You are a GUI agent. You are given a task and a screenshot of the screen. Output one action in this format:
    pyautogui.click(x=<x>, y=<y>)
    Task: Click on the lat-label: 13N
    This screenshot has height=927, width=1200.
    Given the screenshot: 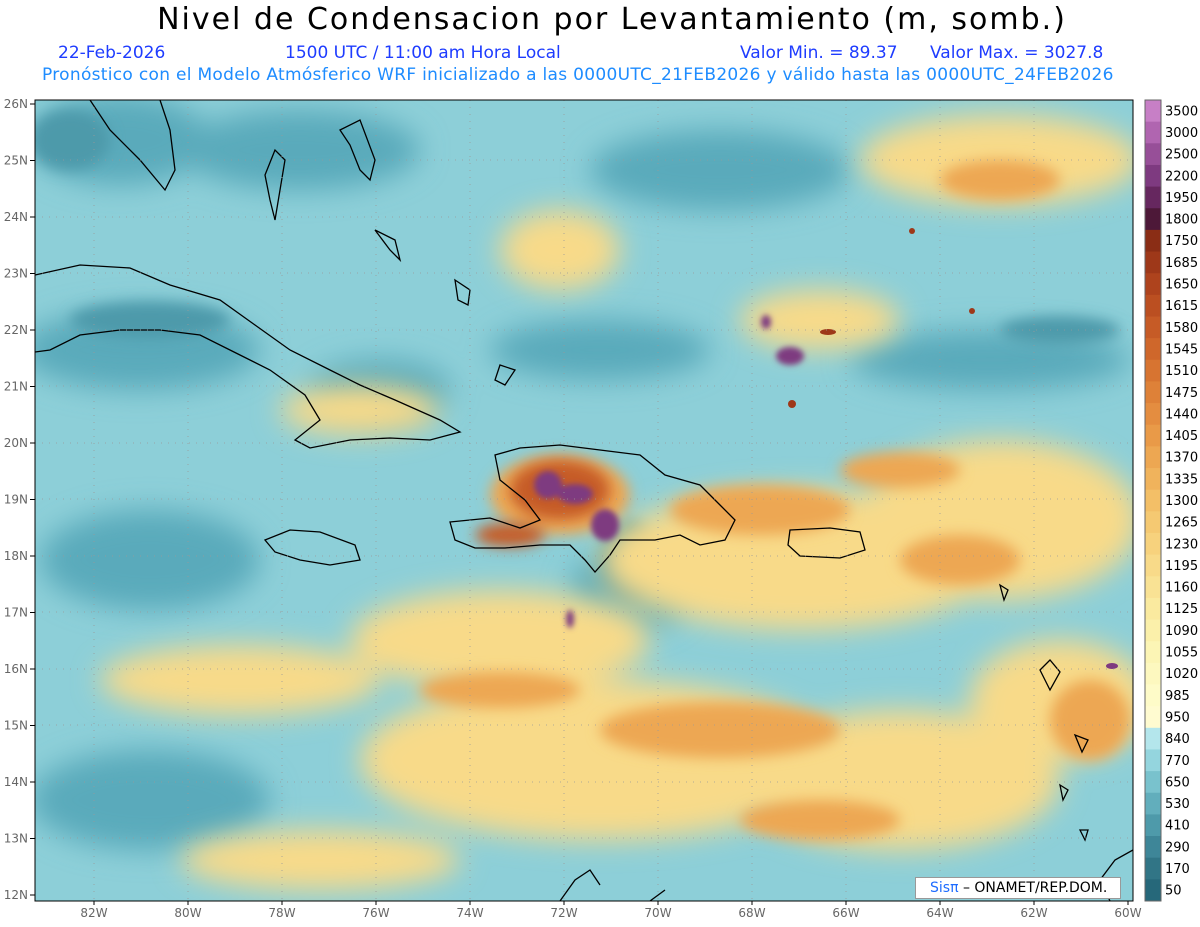 What is the action you would take?
    pyautogui.click(x=16, y=839)
    